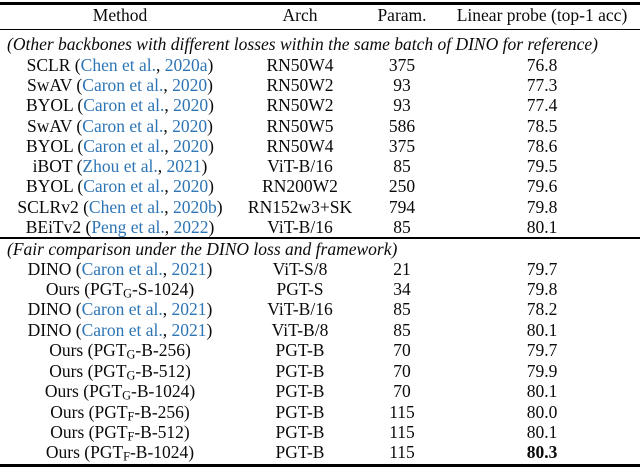 The width and height of the screenshot is (640, 471). What do you see at coordinates (320, 392) in the screenshot?
I see `table-row: Ours (PGTG-B-1024) PGT-B 70 80.1` at bounding box center [320, 392].